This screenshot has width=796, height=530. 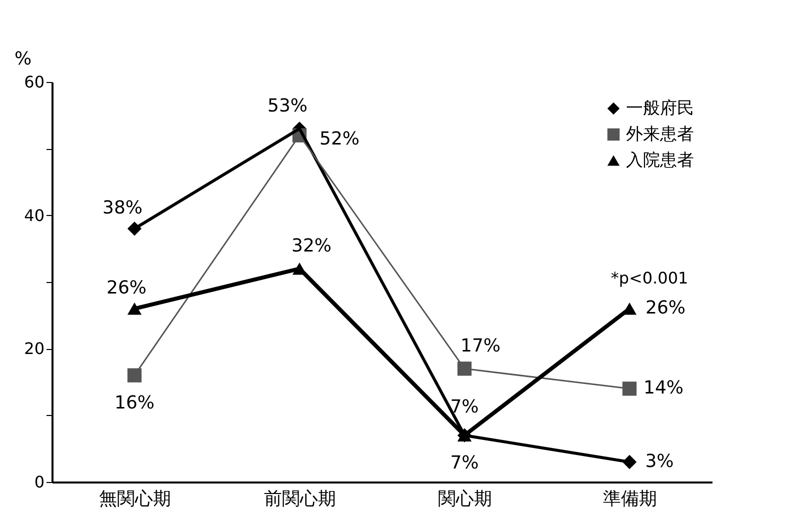 I want to click on y-tick-label: 20, so click(x=34, y=348).